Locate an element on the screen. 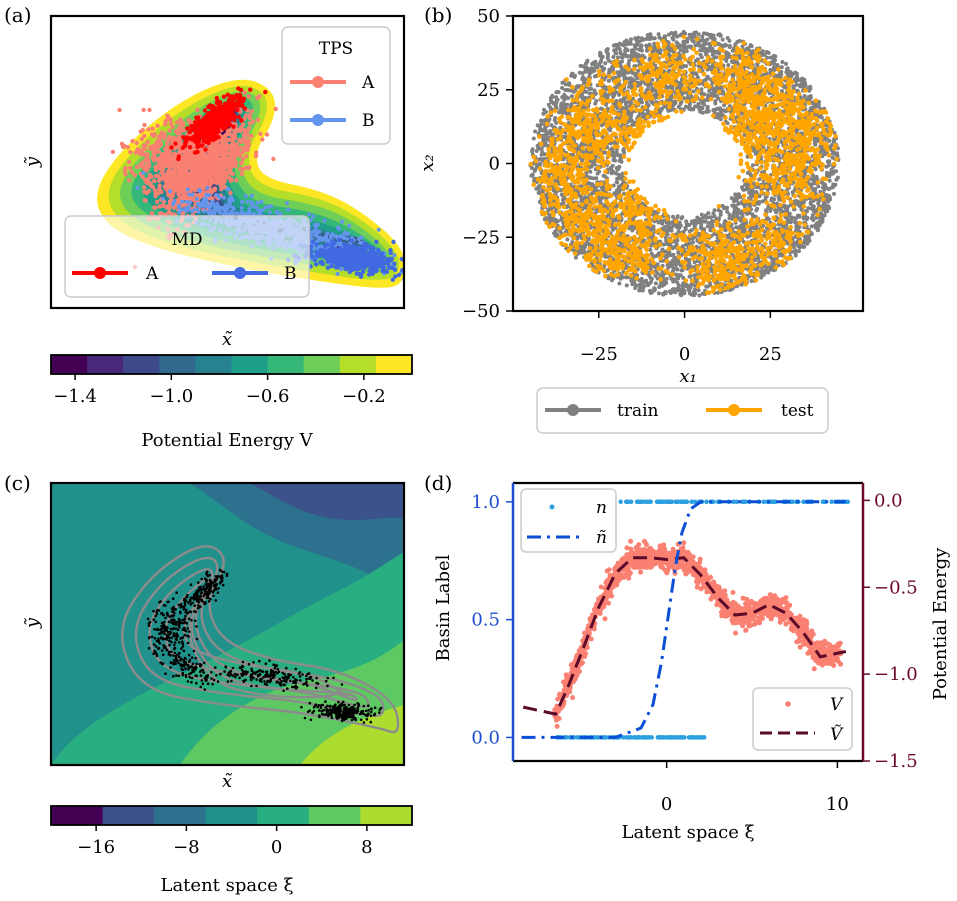 This screenshot has height=901, width=957. b-legend-test-marker is located at coordinates (734, 410).